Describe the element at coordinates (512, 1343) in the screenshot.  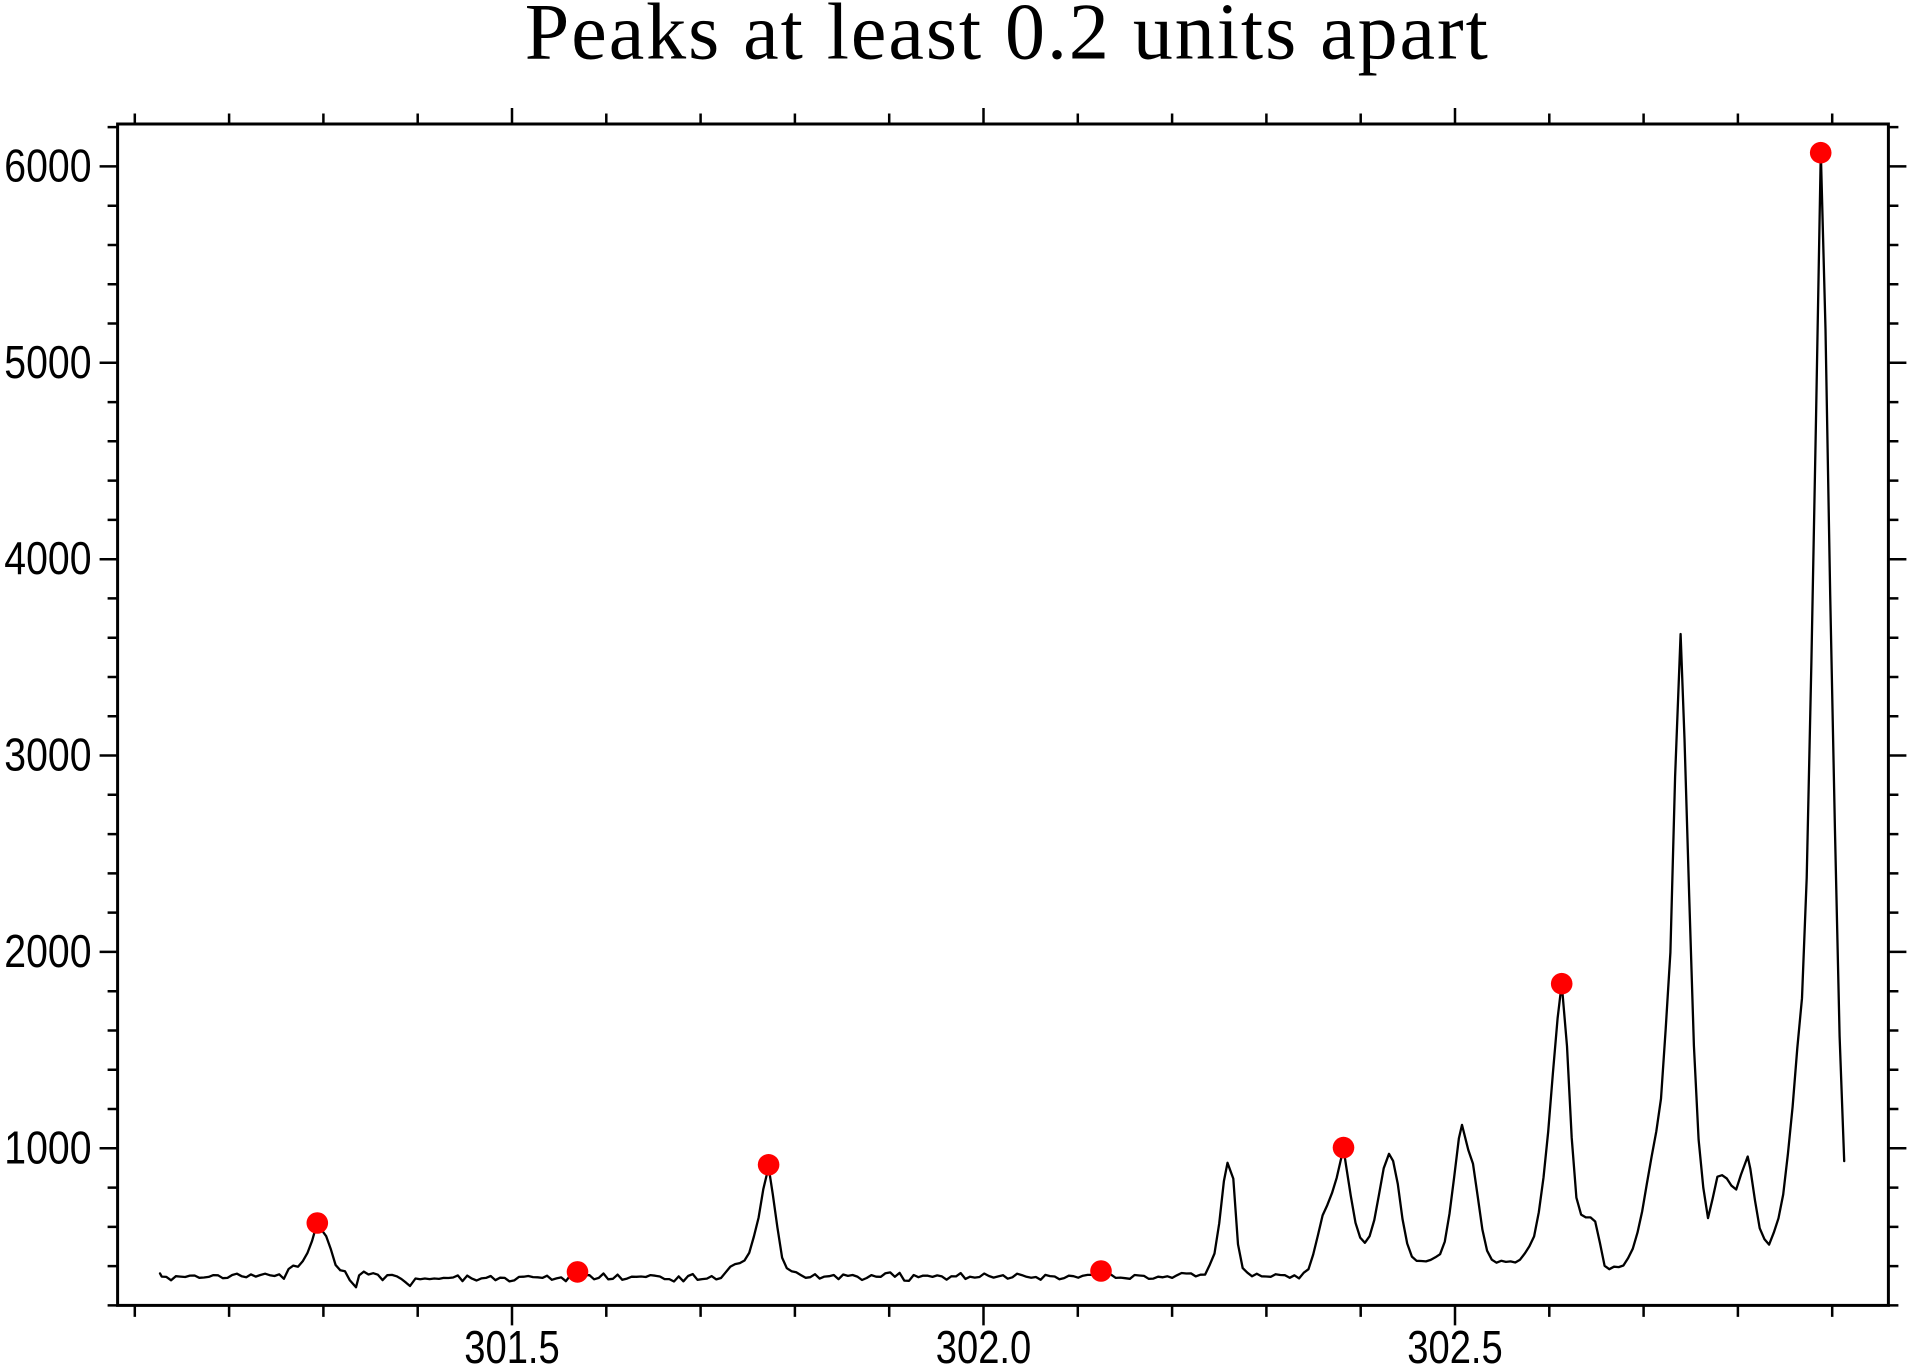
I see `svg-text: 301.5` at that location.